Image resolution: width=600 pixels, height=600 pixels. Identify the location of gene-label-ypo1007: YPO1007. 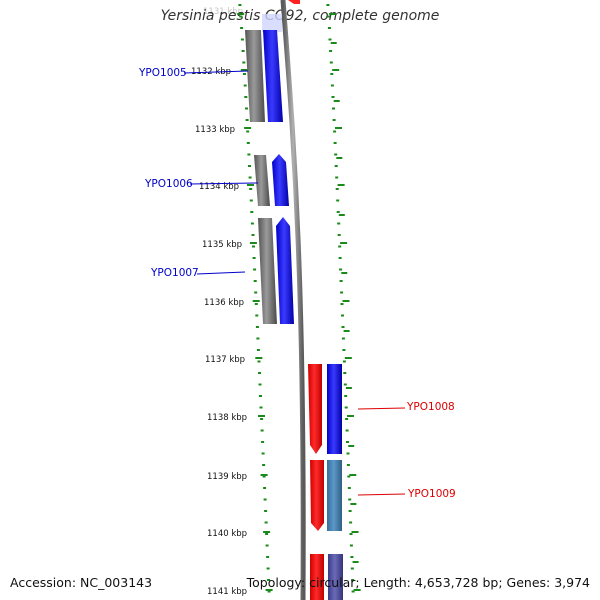
(174, 273).